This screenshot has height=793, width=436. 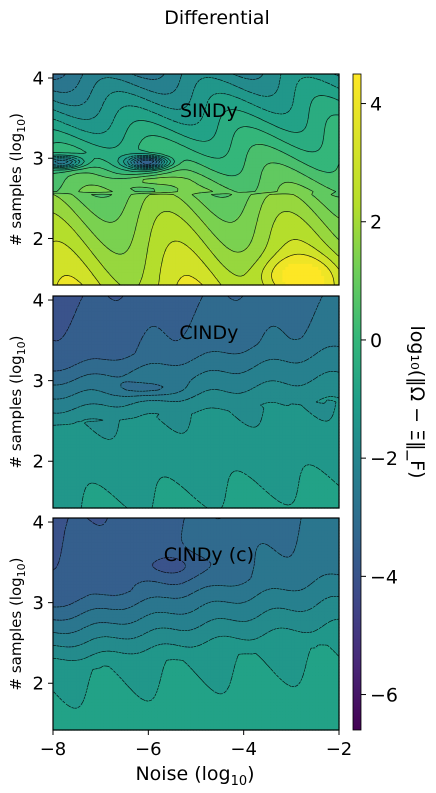 I want to click on colorbar-tick-label: 4, so click(x=376, y=105).